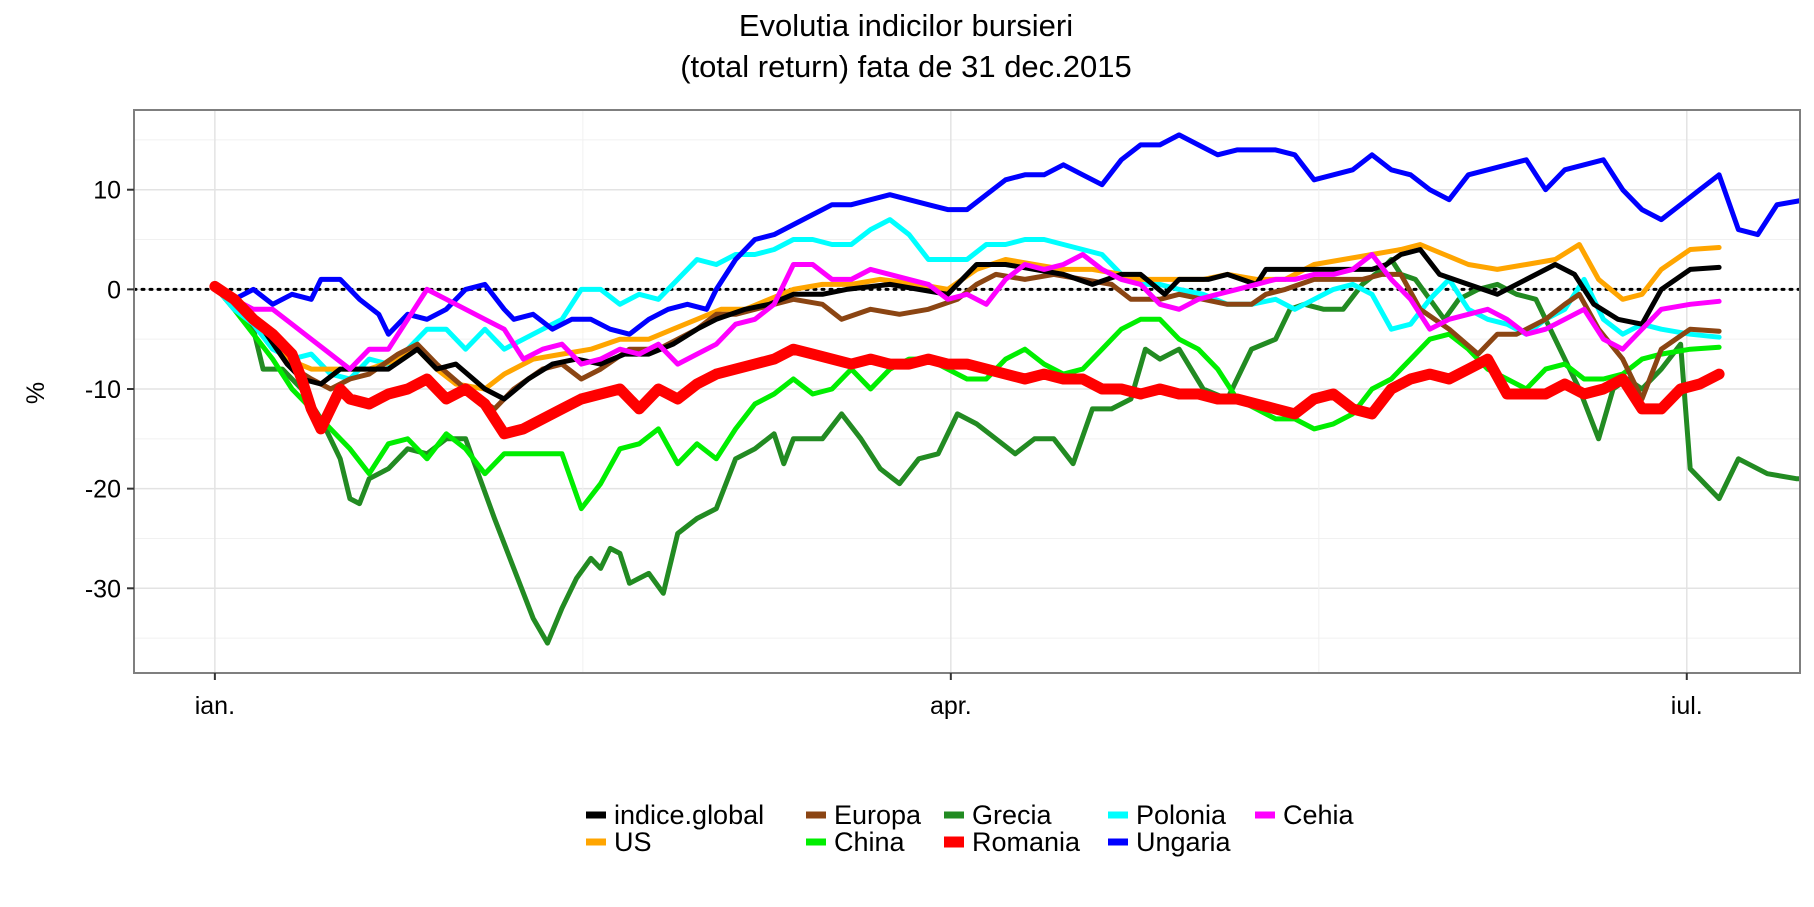  I want to click on y-tick-label: 0, so click(114, 290).